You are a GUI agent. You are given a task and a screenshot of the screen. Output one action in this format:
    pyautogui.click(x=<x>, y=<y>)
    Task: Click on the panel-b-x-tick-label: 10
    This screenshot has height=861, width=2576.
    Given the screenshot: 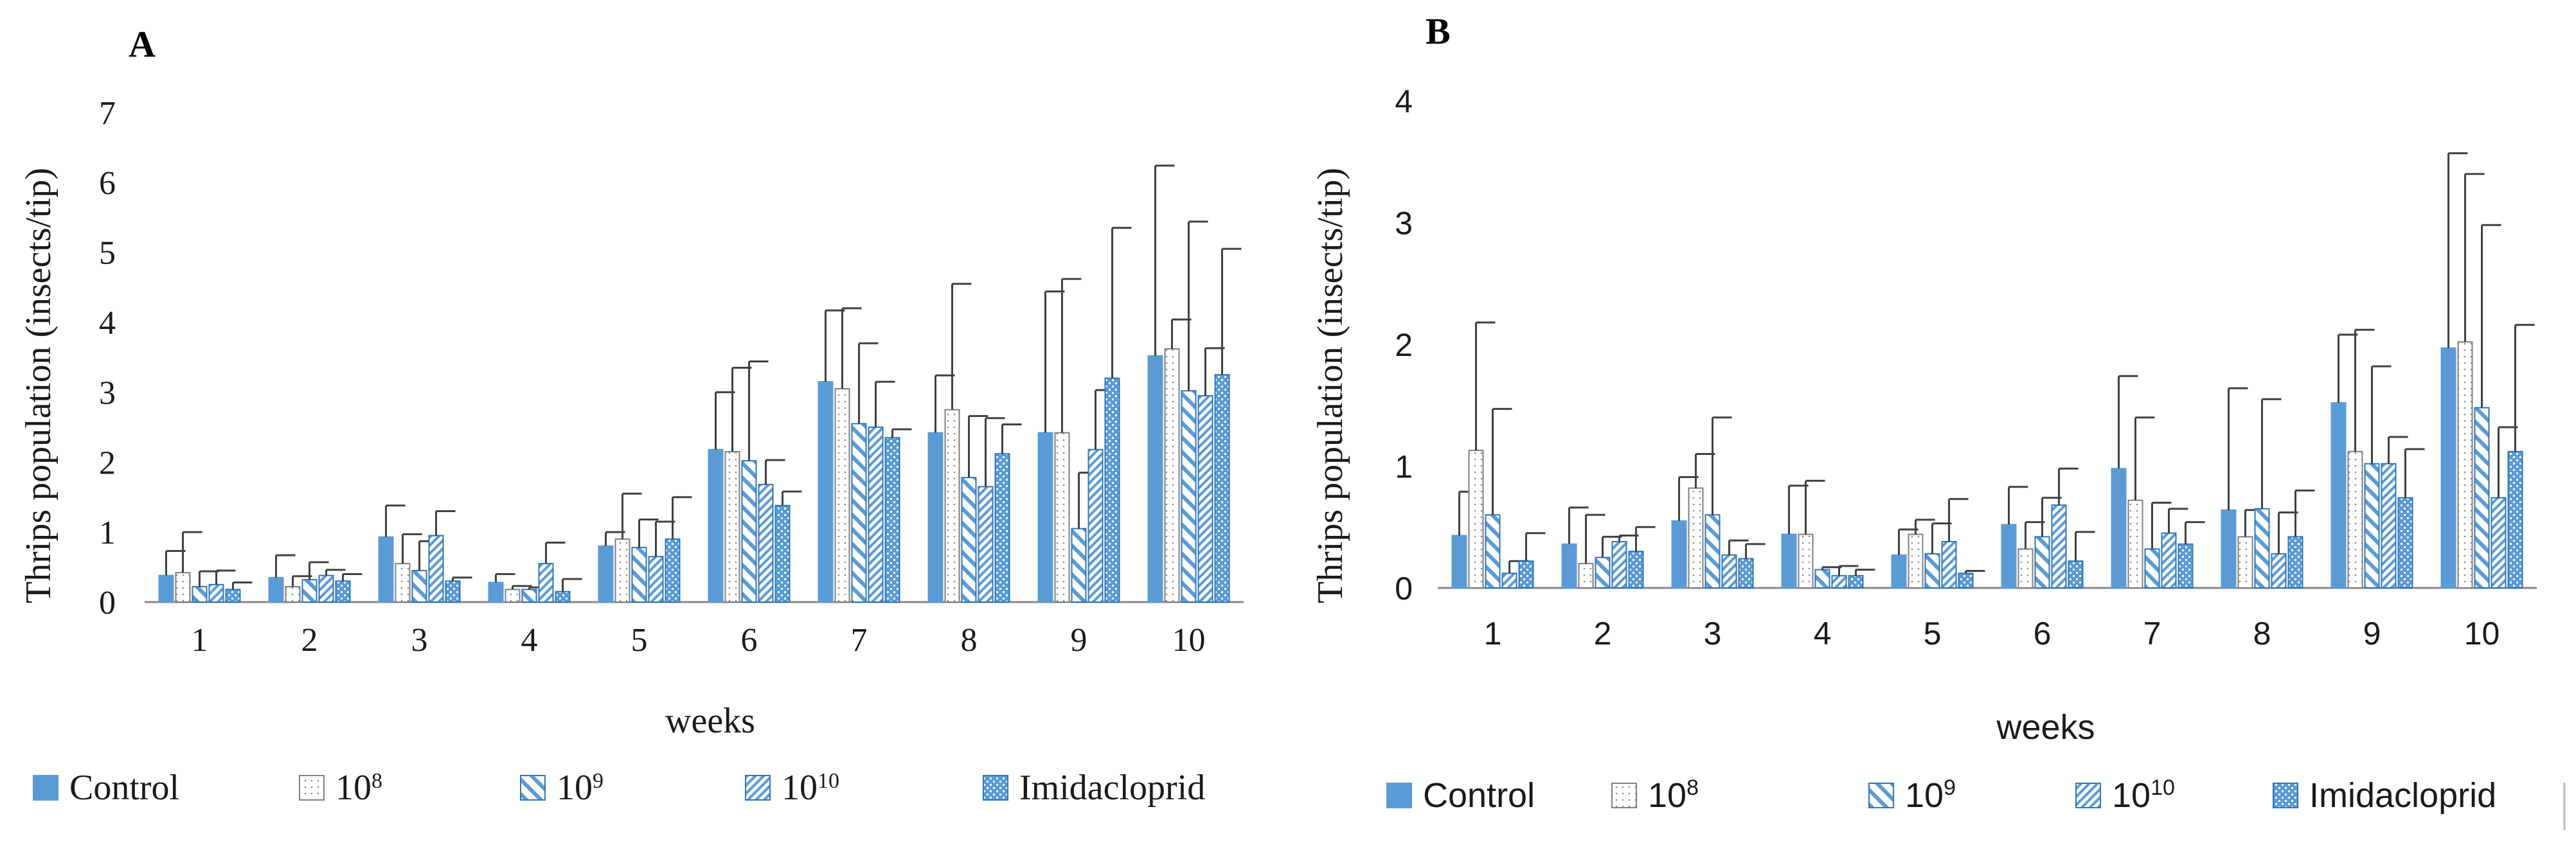 What is the action you would take?
    pyautogui.click(x=2482, y=634)
    